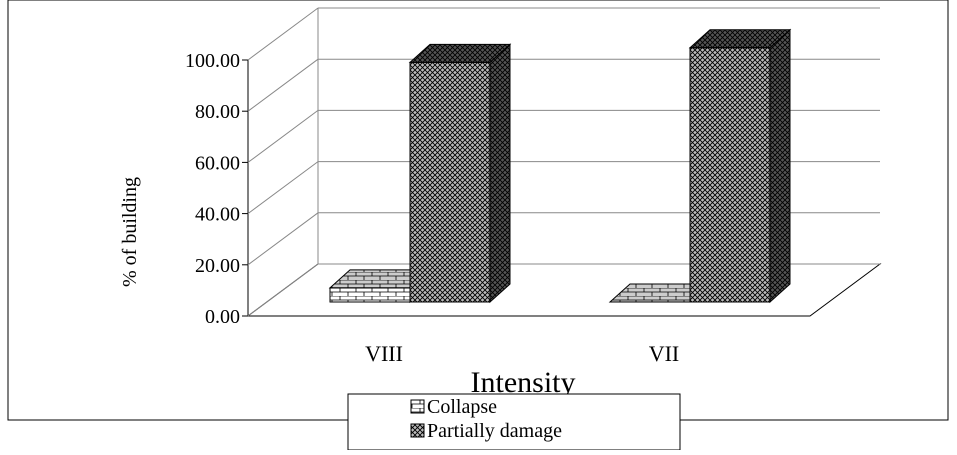 Image resolution: width=957 pixels, height=455 pixels. What do you see at coordinates (462, 407) in the screenshot?
I see `legend-label: Collapse` at bounding box center [462, 407].